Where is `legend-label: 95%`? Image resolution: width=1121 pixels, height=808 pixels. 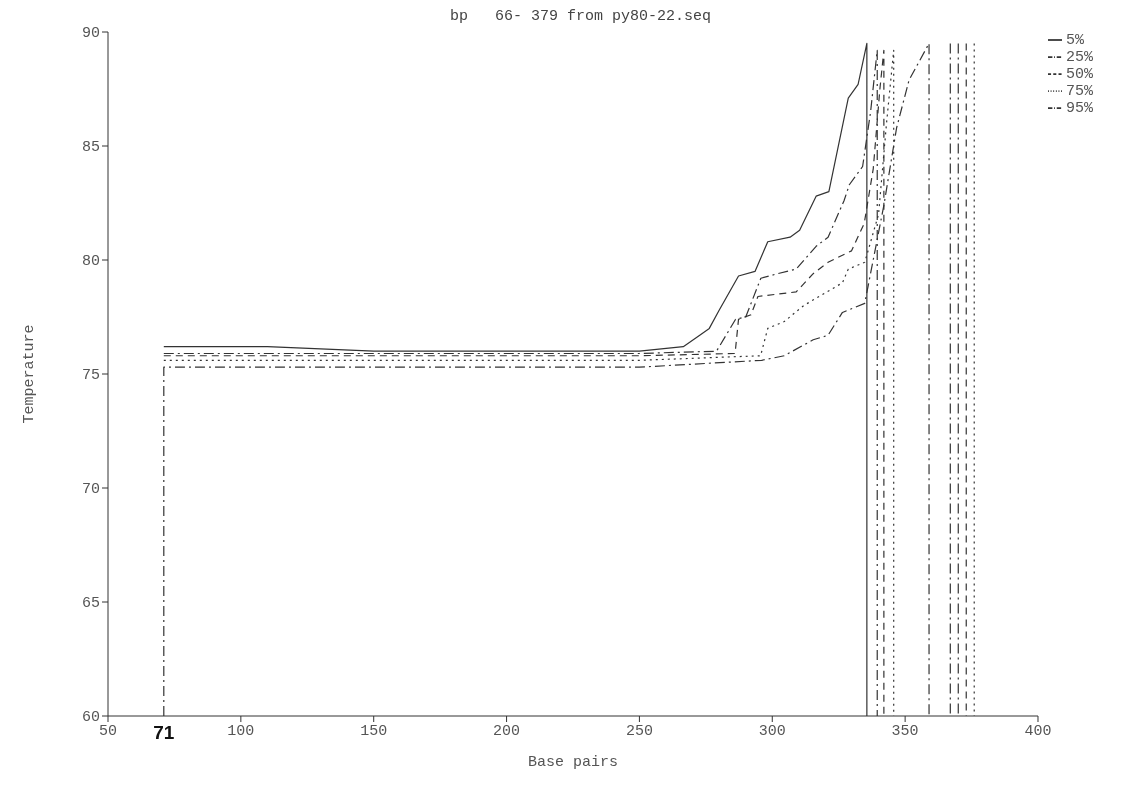
legend-label: 95% is located at coordinates (1079, 108).